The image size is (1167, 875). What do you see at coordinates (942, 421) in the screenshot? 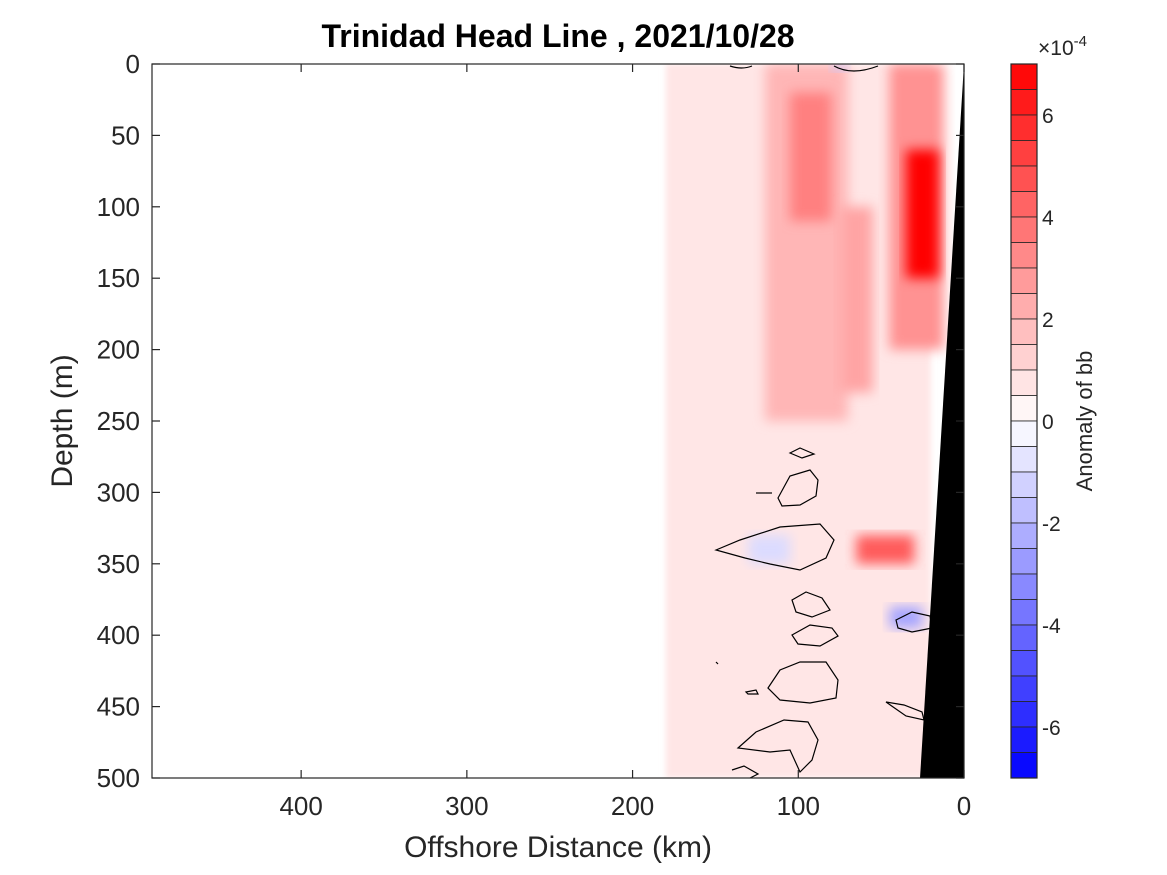
I see `seafloor-bathymetry` at bounding box center [942, 421].